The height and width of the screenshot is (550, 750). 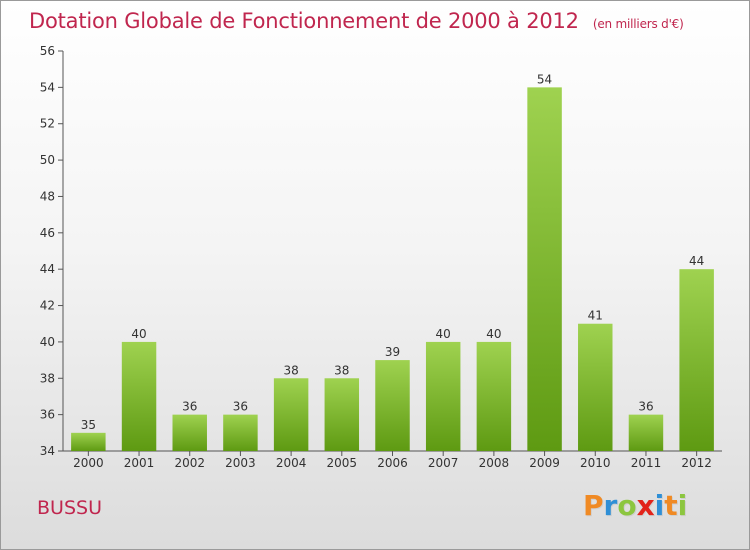 What do you see at coordinates (595, 463) in the screenshot?
I see `x-tick-label: 2010` at bounding box center [595, 463].